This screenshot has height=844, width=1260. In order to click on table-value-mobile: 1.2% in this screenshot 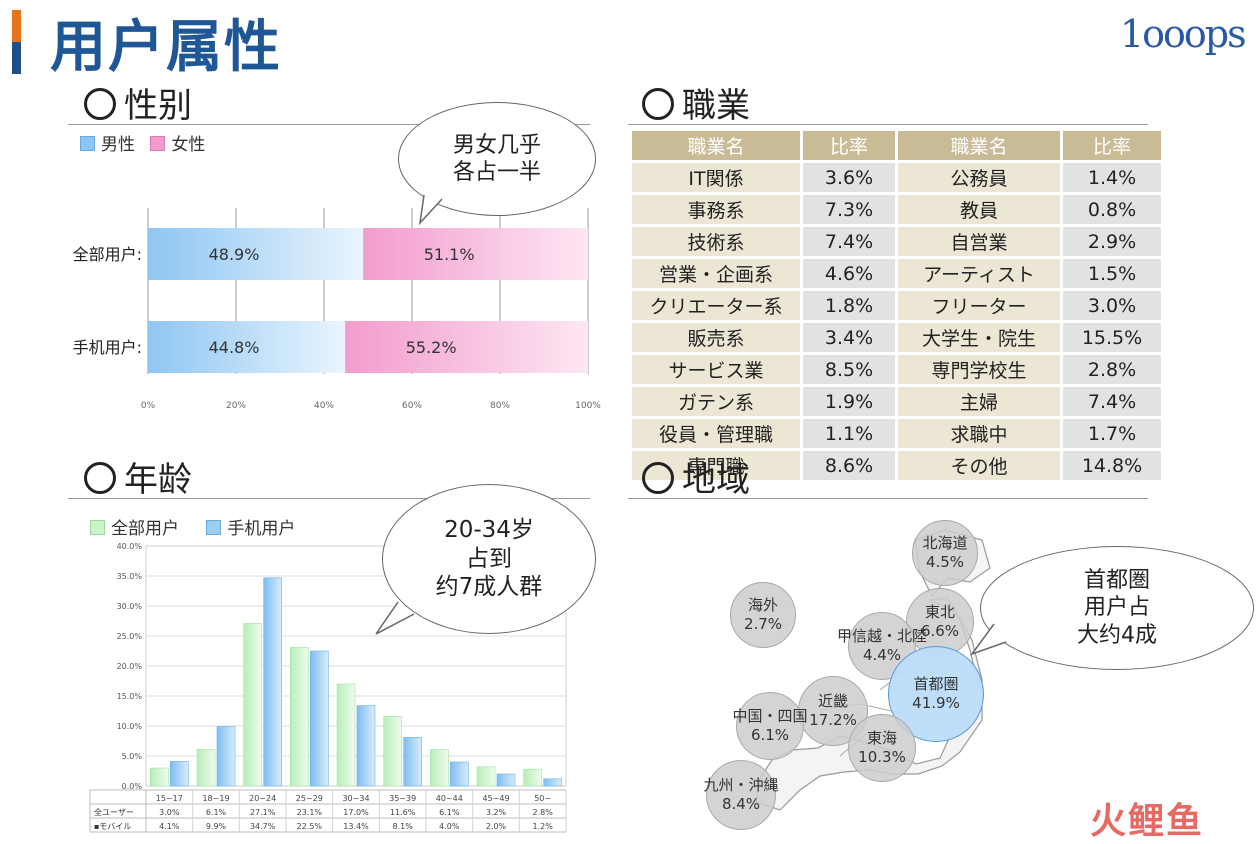, I will do `click(543, 826)`.